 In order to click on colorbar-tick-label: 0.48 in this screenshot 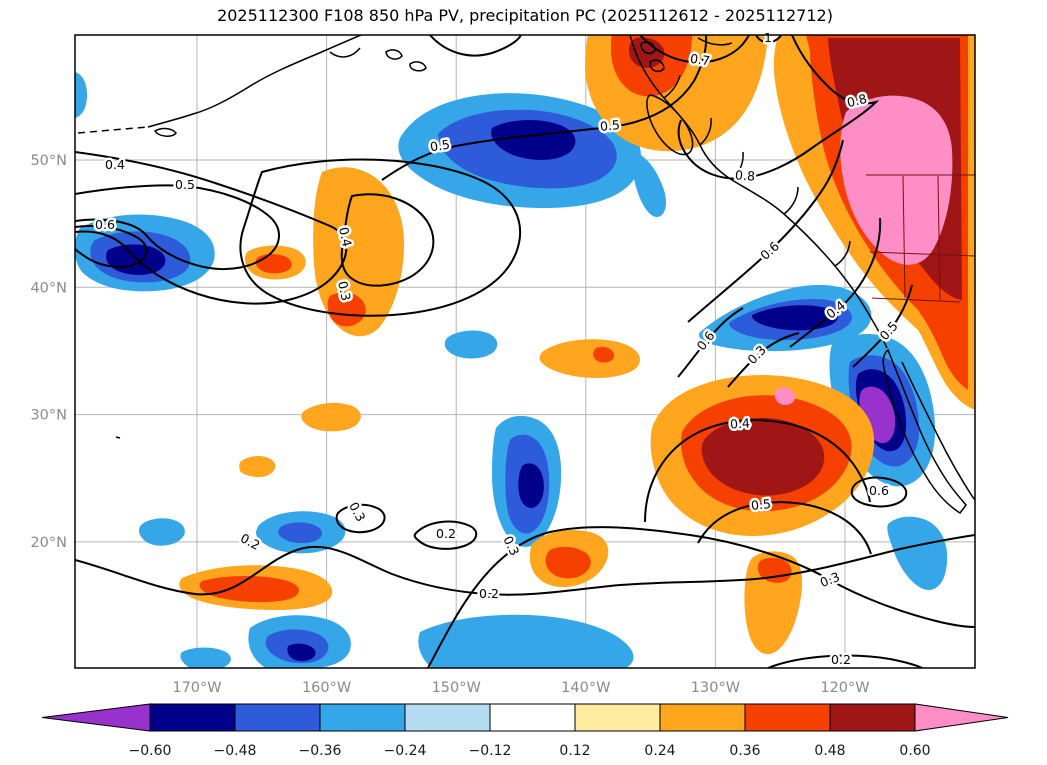, I will do `click(829, 751)`.